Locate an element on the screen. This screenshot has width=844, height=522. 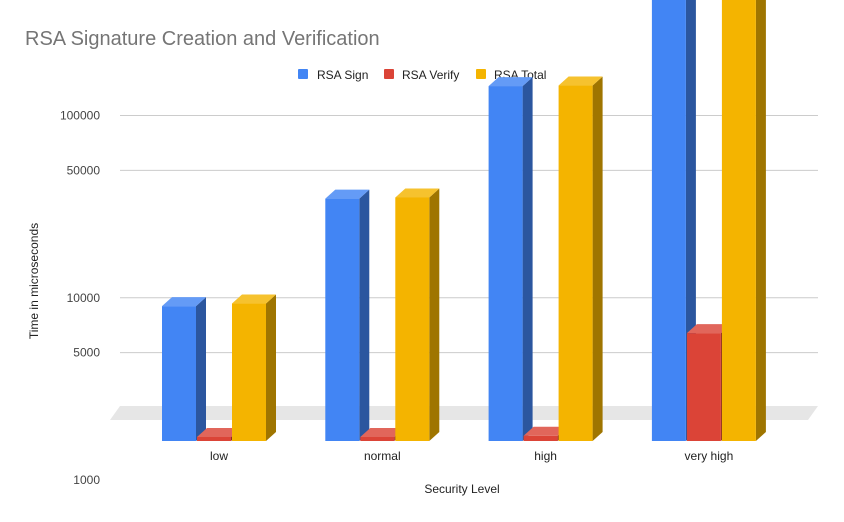
y-tick-label: 1000 is located at coordinates (86, 480).